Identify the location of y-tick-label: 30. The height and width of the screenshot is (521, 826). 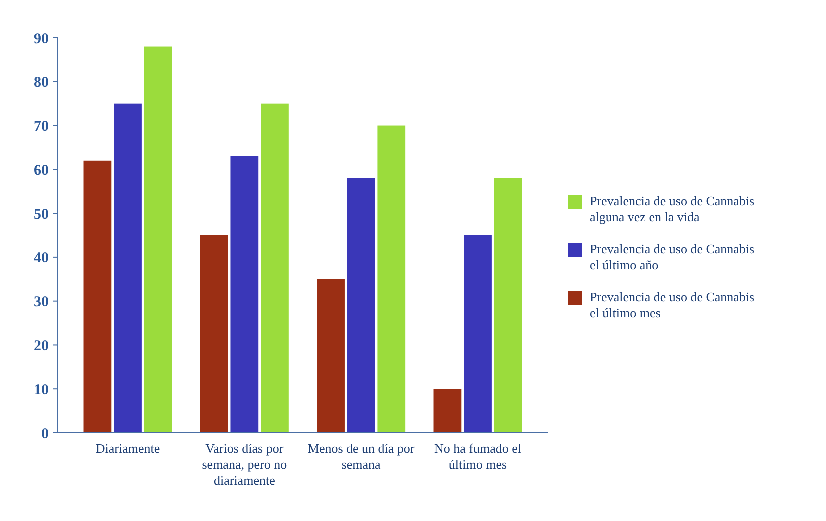
(41, 302).